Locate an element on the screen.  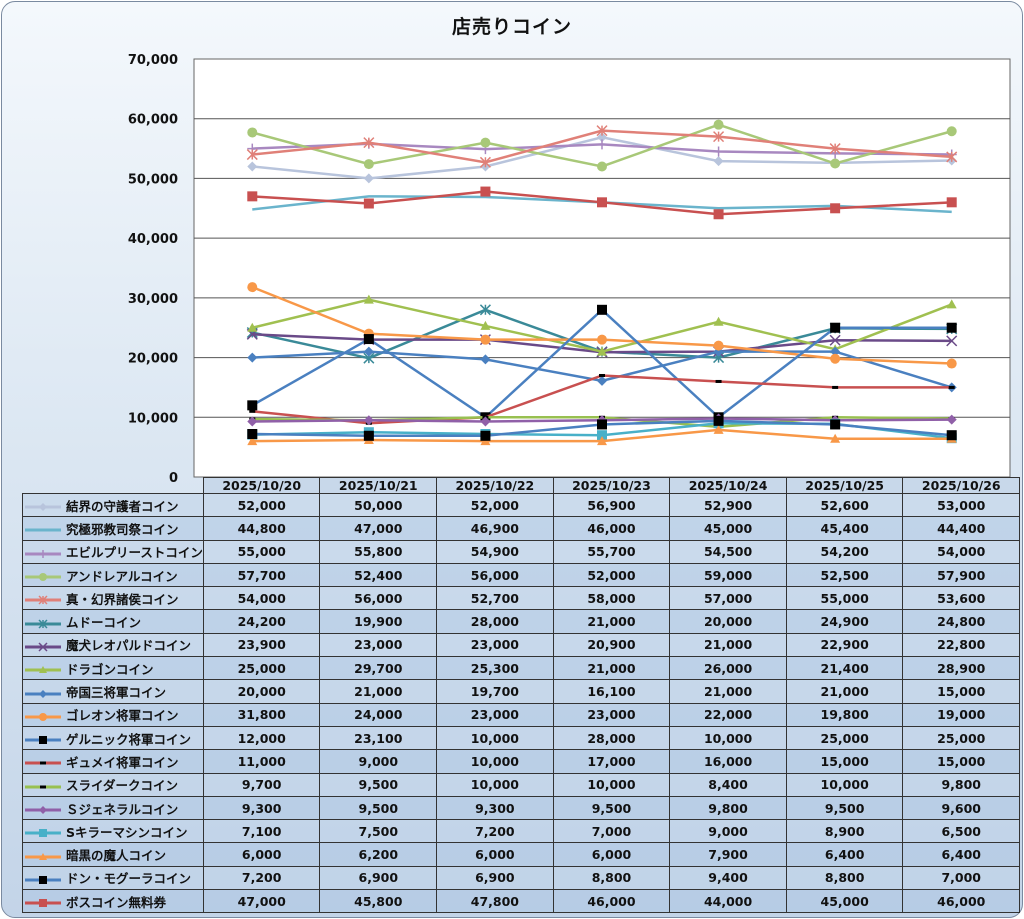
data-label: 6,000 is located at coordinates (611, 854).